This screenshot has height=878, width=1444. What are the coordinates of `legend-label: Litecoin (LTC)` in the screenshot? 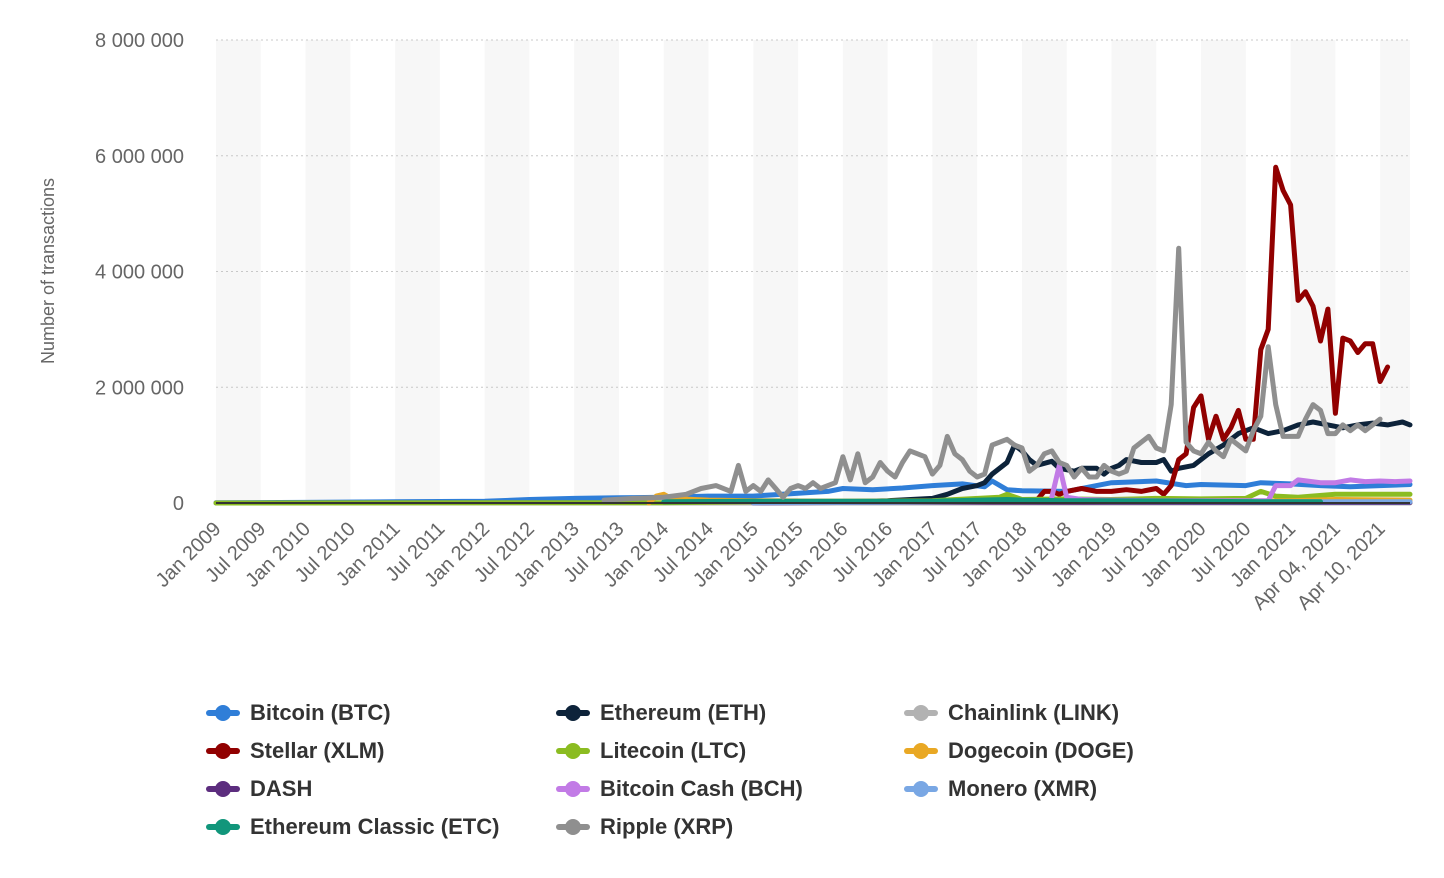 It's located at (673, 750).